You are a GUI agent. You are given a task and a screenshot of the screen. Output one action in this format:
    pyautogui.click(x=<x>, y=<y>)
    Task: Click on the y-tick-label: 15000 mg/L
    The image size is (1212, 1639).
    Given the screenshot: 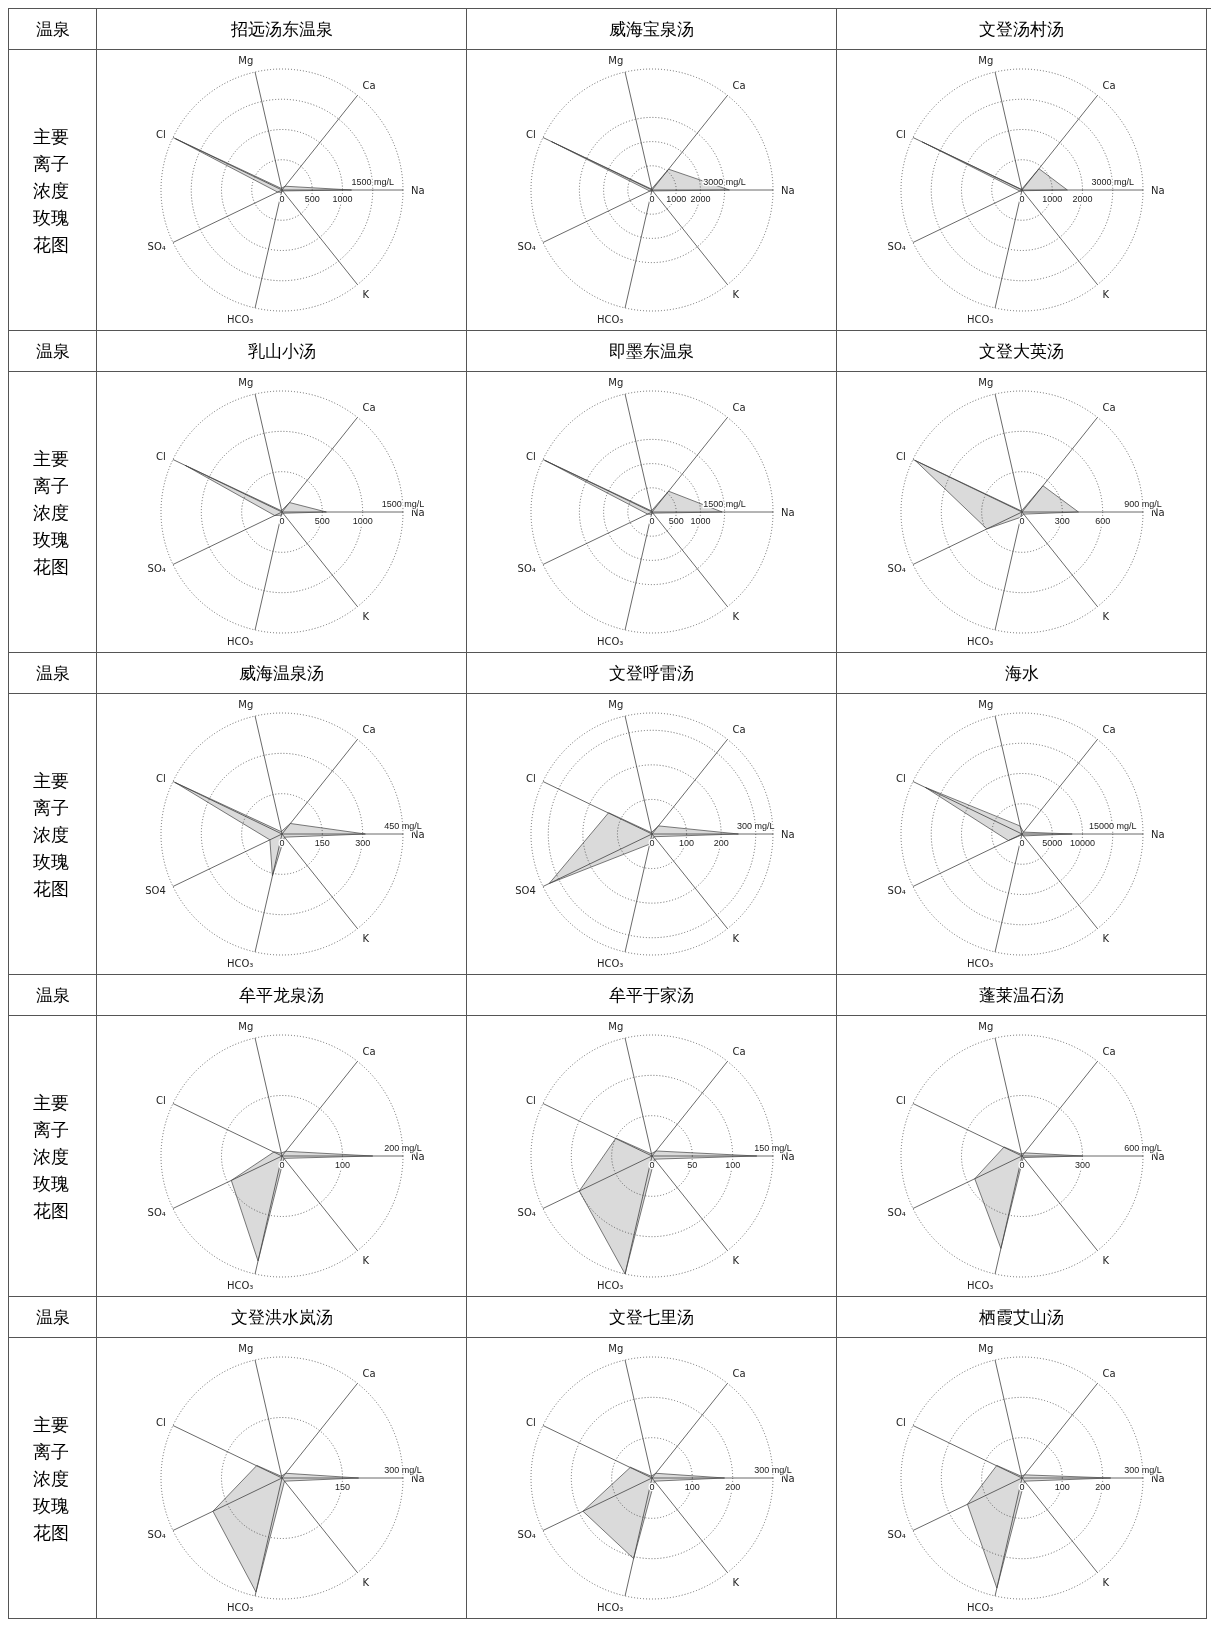 What is the action you would take?
    pyautogui.click(x=1112, y=826)
    